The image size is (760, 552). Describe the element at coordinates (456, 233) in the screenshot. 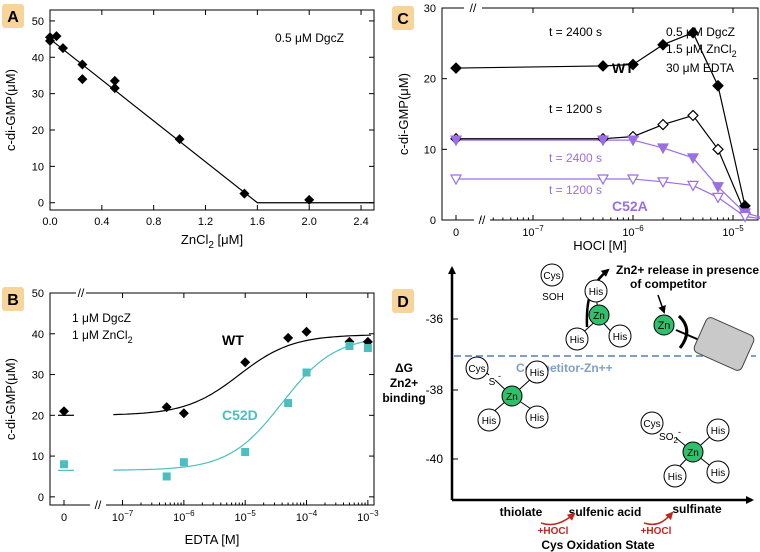

I see `xtick-label: 0` at that location.